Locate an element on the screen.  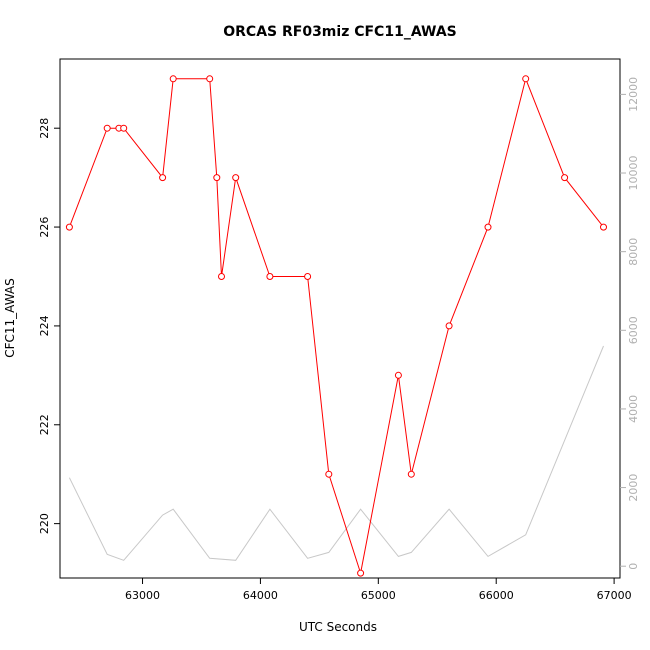
y-tick-label: 226 is located at coordinates (44, 227).